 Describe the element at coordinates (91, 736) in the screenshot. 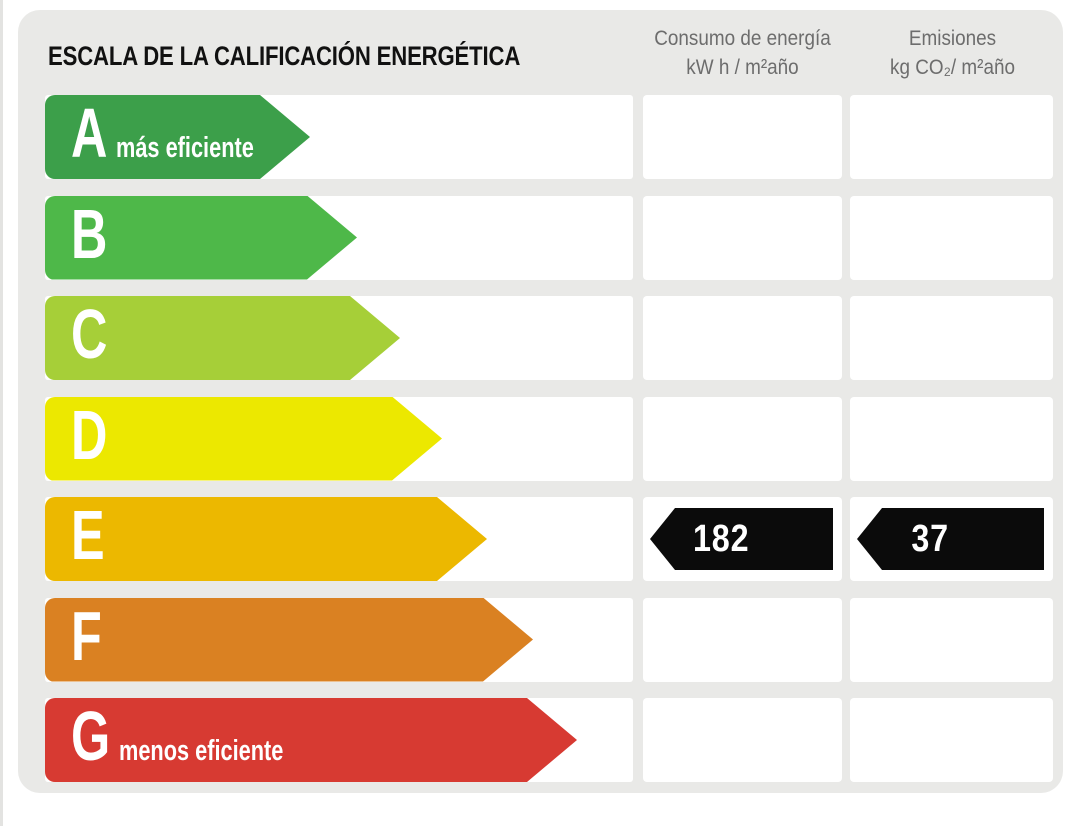

I see `rating-letter-g: G` at that location.